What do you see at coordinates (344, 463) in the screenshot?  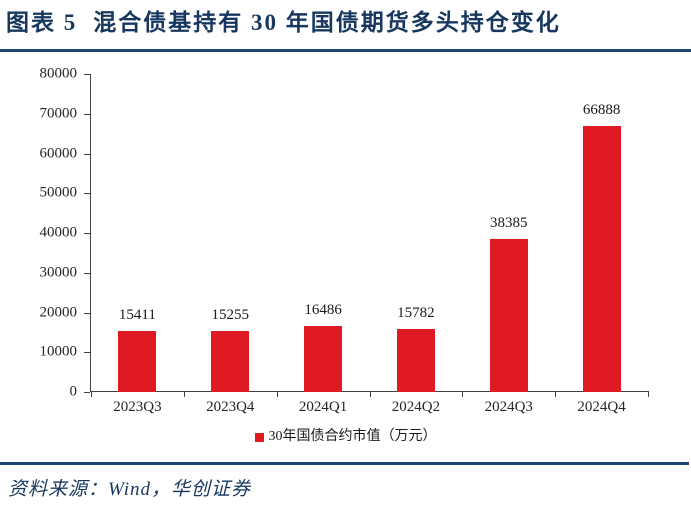 I see `chart-divider-rule` at bounding box center [344, 463].